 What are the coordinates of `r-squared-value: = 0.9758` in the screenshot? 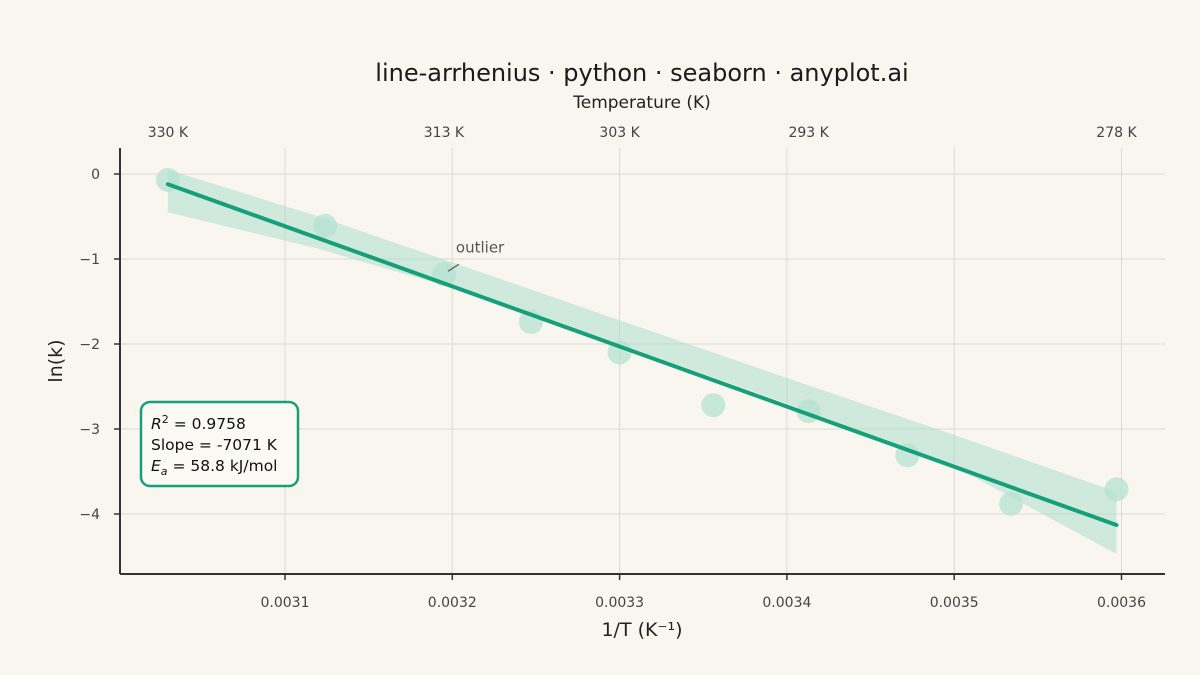 It's located at (207, 424).